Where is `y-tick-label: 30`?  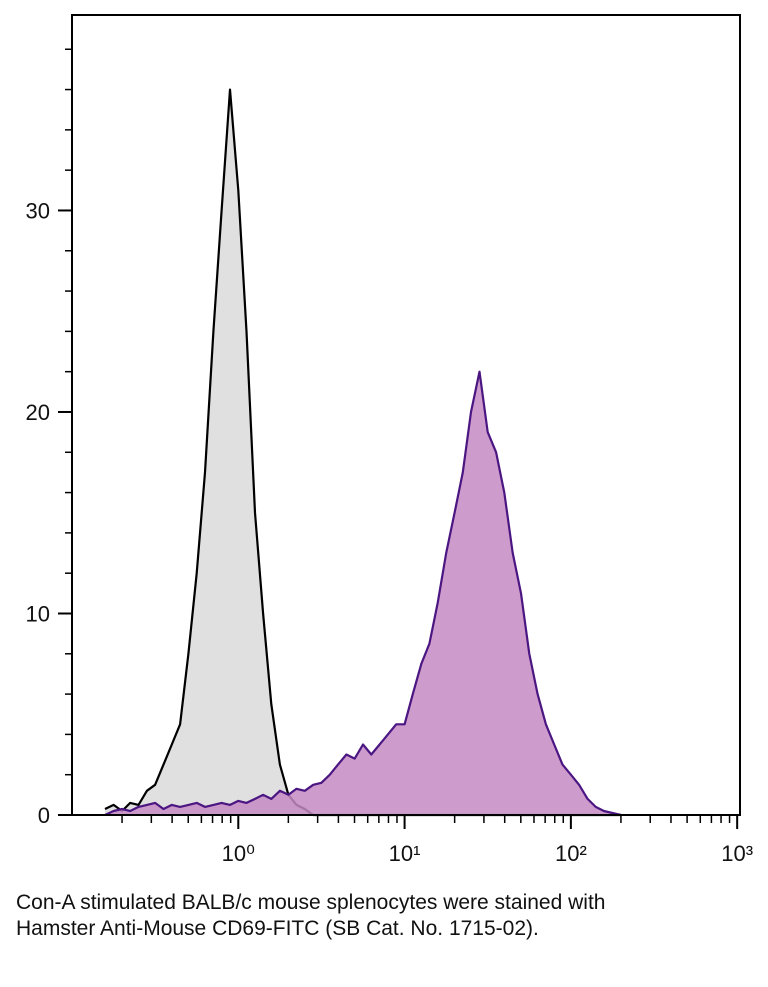 y-tick-label: 30 is located at coordinates (38, 210).